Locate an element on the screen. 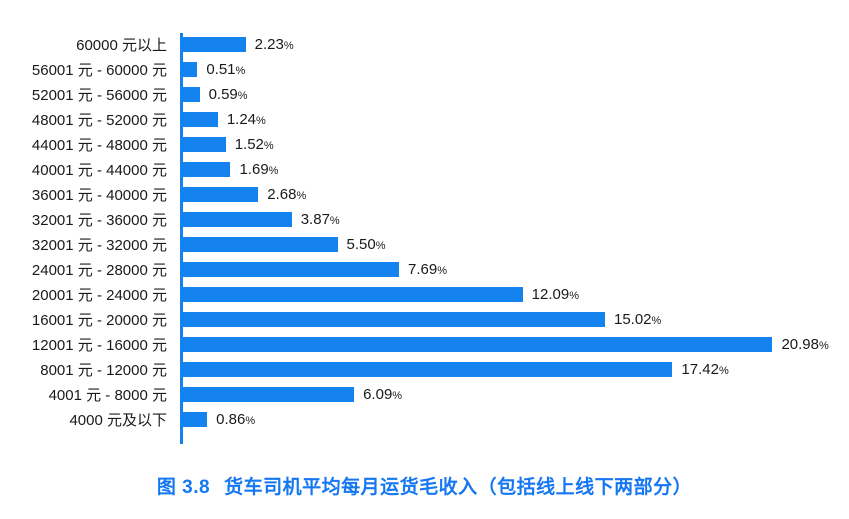 Image resolution: width=849 pixels, height=519 pixels. figure-title: 货车司机平均每月运货毛收入（包括线上线下两部分） is located at coordinates (458, 487).